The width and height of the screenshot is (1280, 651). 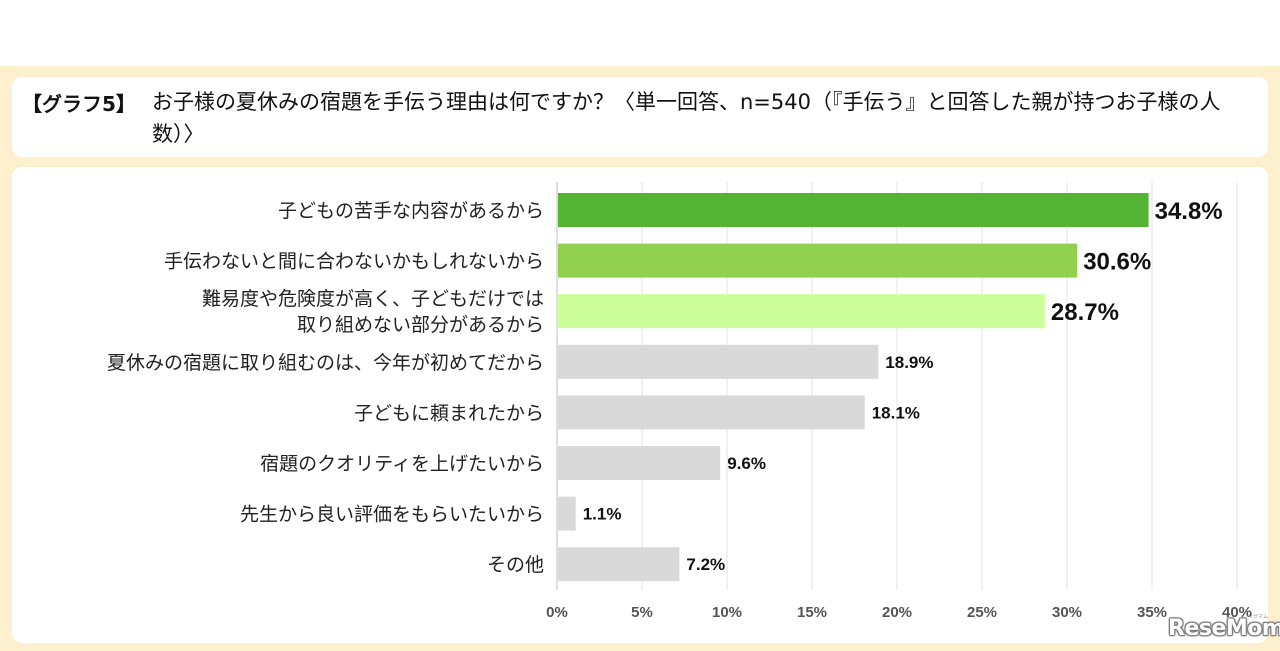 I want to click on x-tick-label: 0%, so click(x=557, y=612).